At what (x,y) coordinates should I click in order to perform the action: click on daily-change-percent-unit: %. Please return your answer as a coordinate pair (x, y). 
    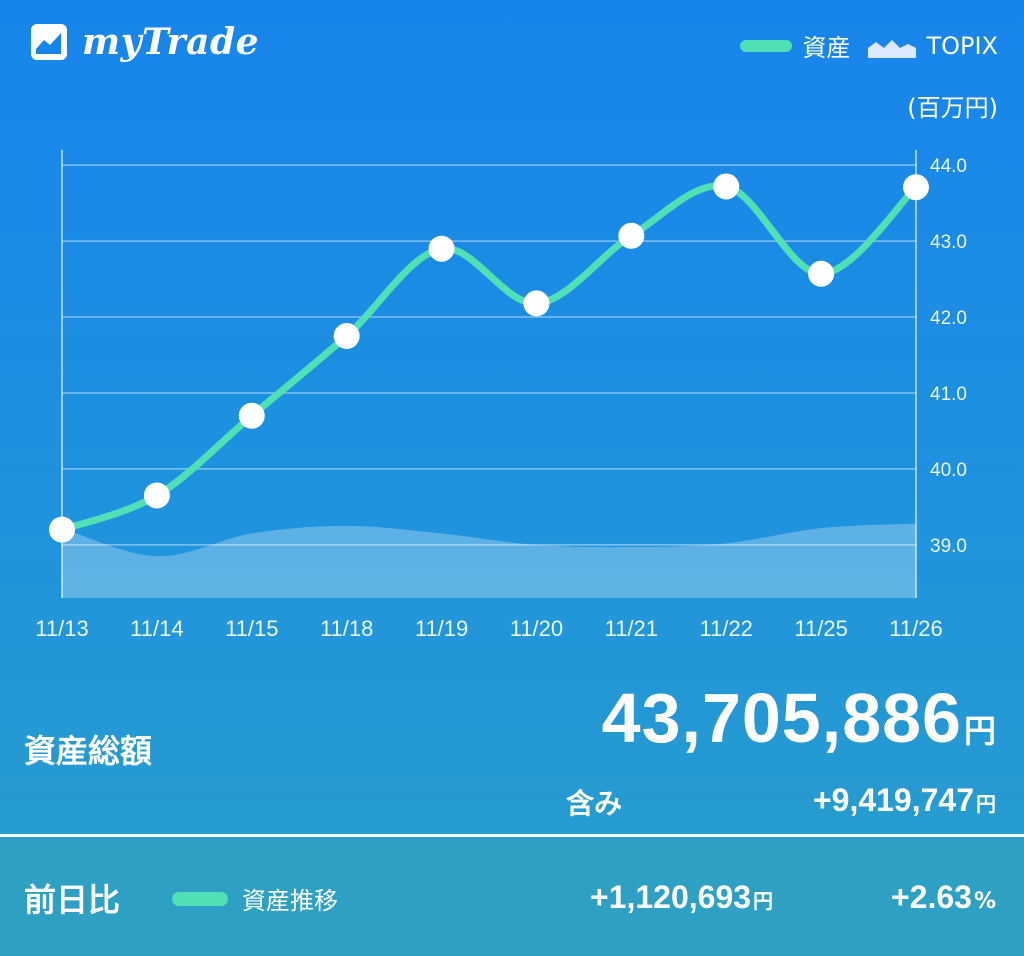
    Looking at the image, I should click on (984, 901).